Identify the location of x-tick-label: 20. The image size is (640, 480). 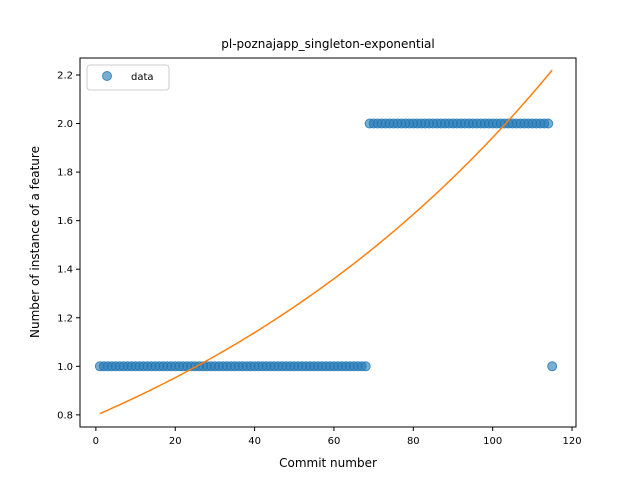
(175, 441).